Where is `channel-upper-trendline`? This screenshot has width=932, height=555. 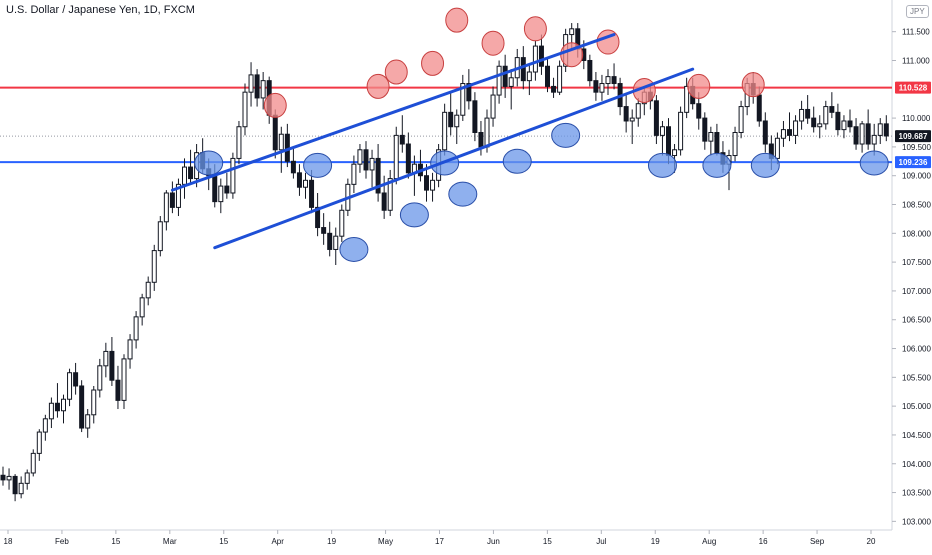 channel-upper-trendline is located at coordinates (393, 112).